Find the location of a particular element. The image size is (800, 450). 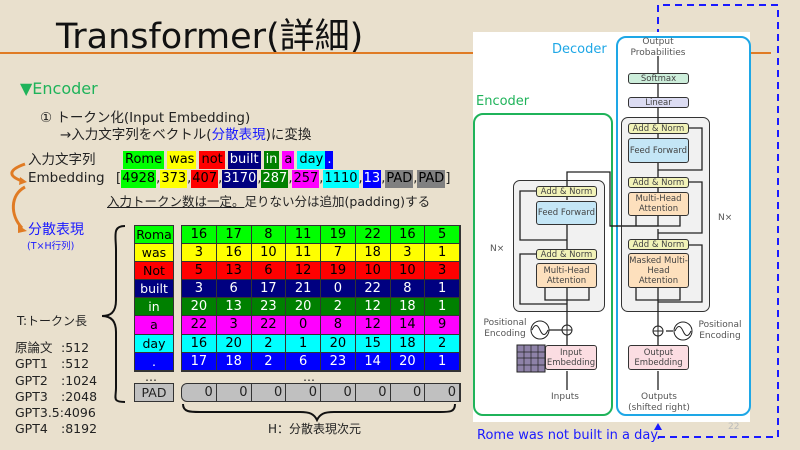

curved-arrow-icon is located at coordinates (18, 207).